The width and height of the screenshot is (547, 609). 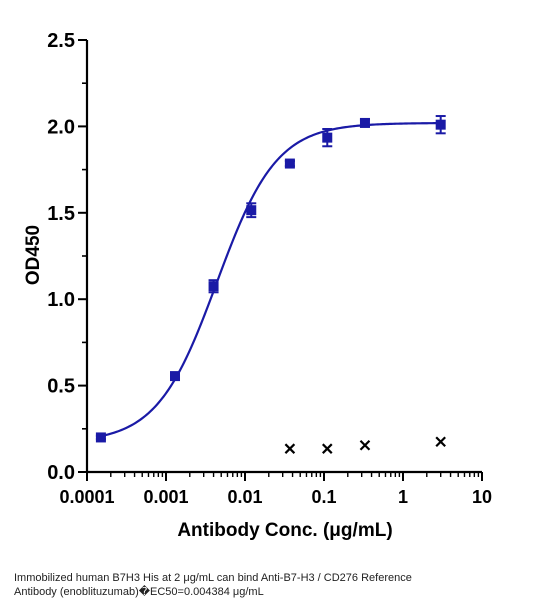 What do you see at coordinates (61, 41) in the screenshot?
I see `y-tick-label: 2.5` at bounding box center [61, 41].